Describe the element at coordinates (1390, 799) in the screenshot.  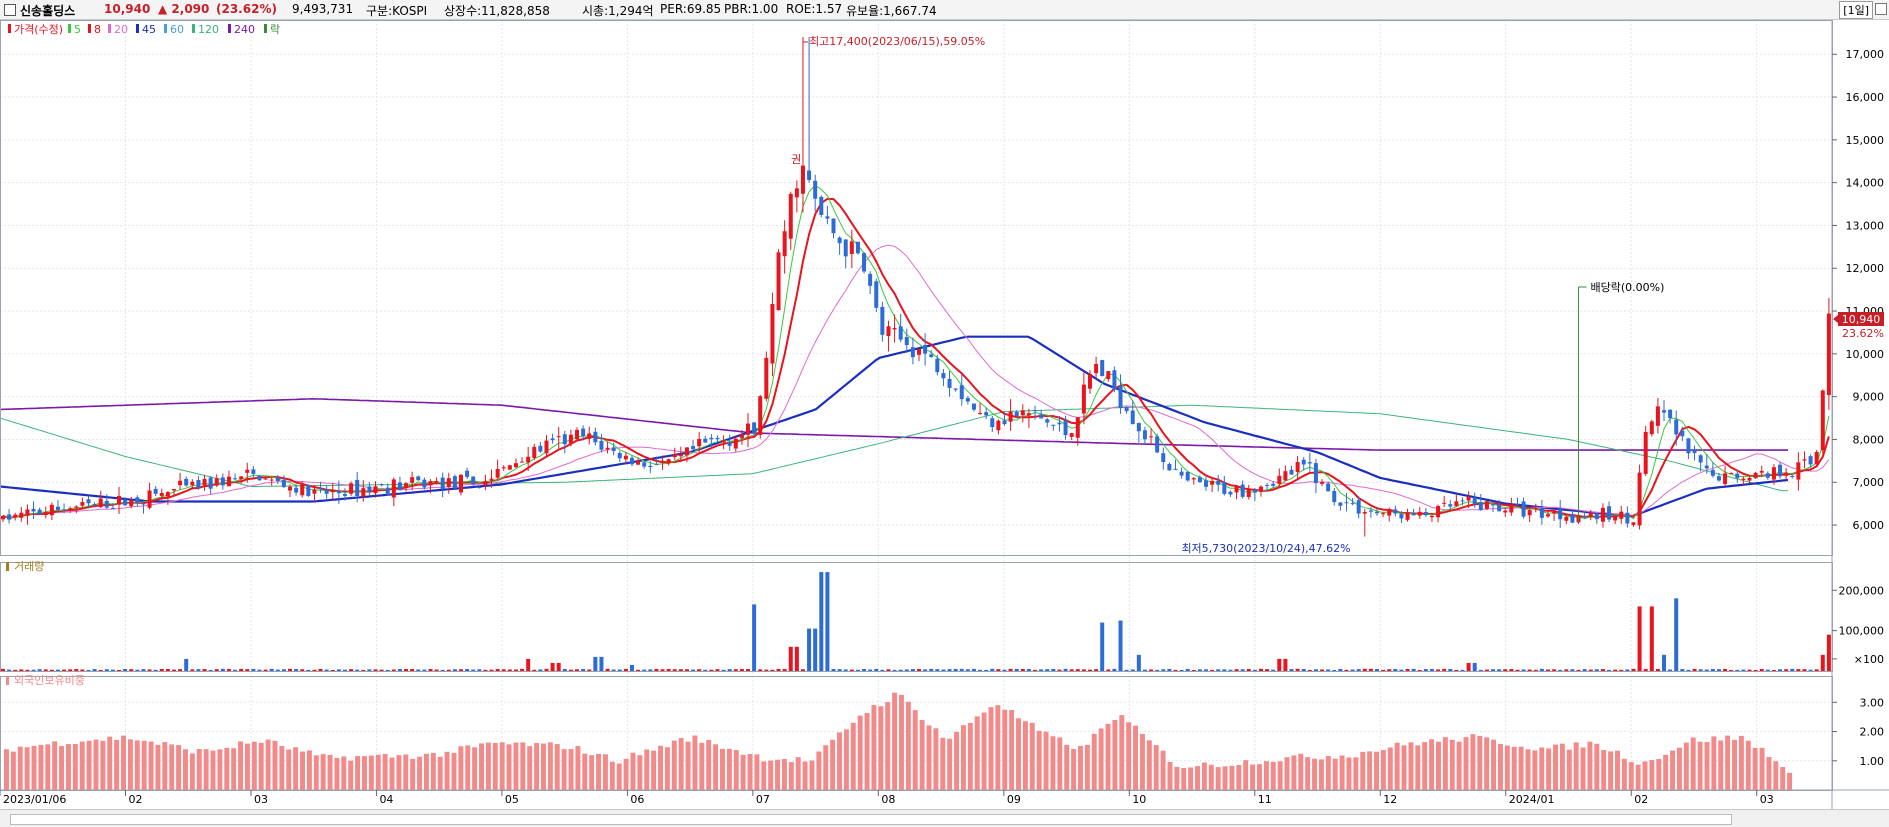
I see `x-tick-label: 12` at that location.